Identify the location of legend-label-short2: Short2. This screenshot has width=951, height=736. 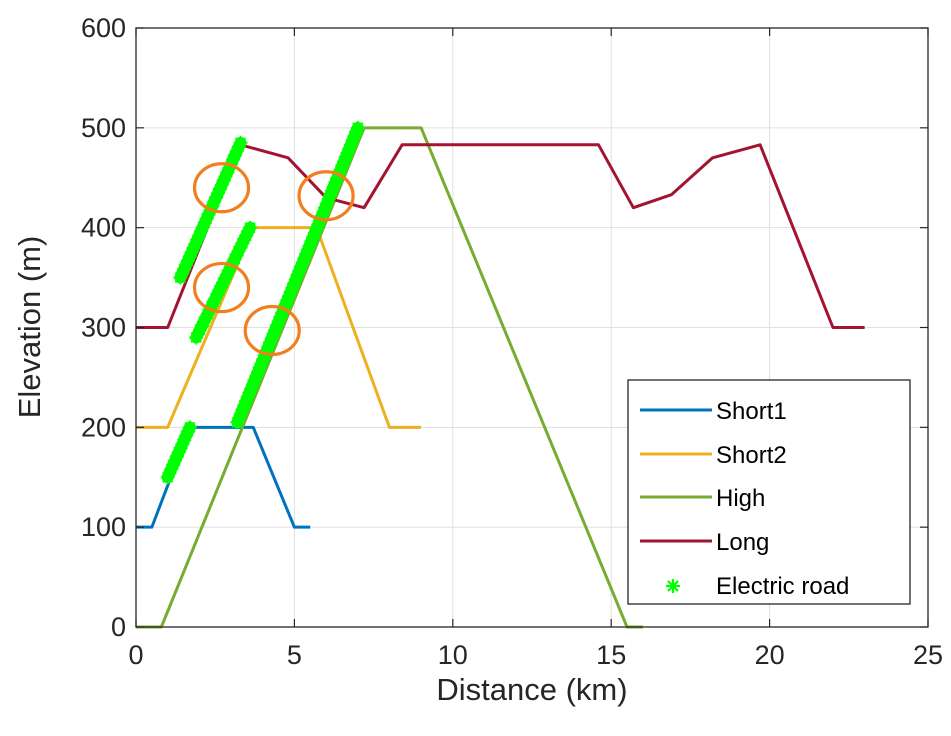
(751, 455).